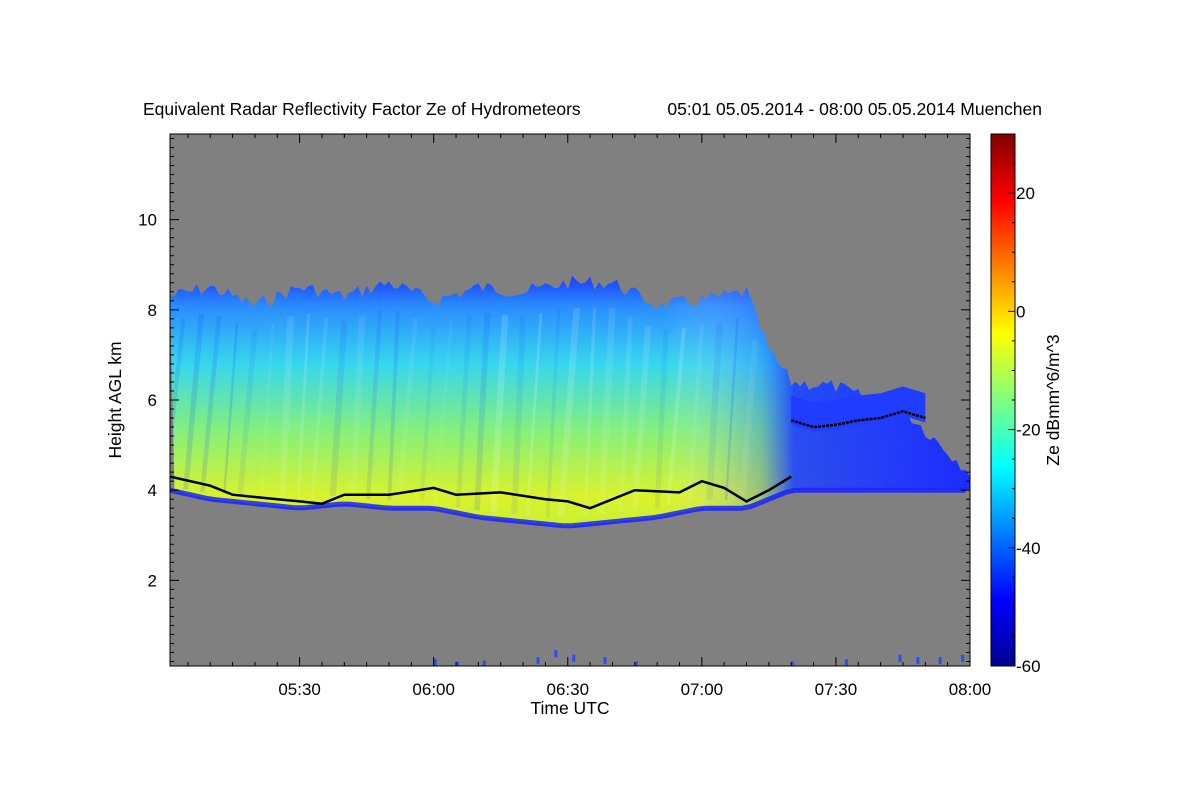  I want to click on colorbar-tick-label: 20, so click(1025, 193).